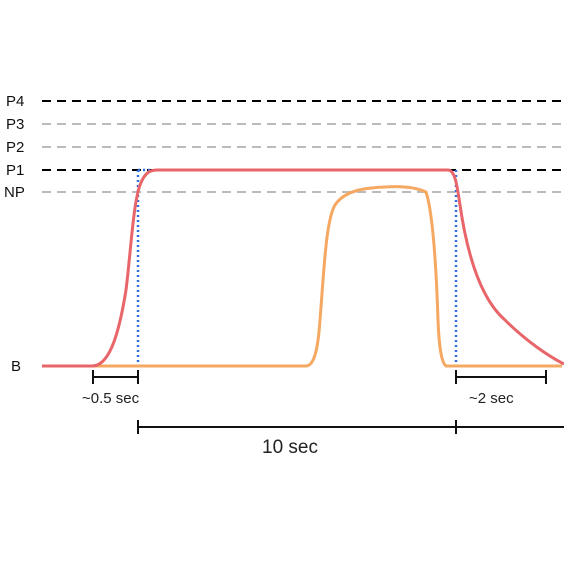  Describe the element at coordinates (115, 377) in the screenshot. I see `rise-time-bracket` at that location.